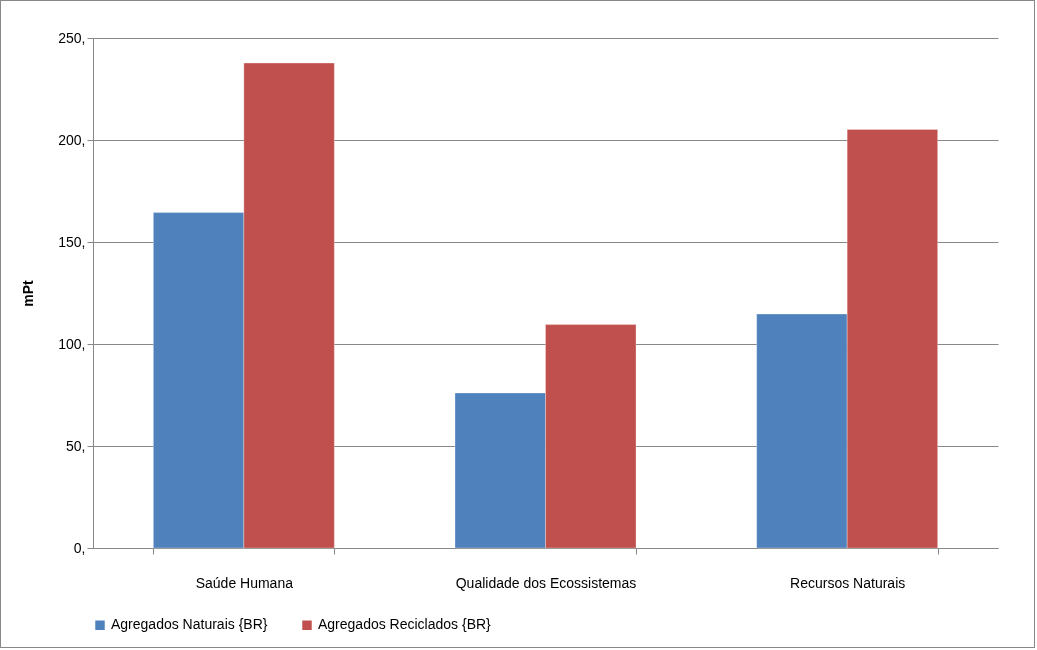 The width and height of the screenshot is (1037, 650). I want to click on y-tick-label: 200,, so click(72, 139).